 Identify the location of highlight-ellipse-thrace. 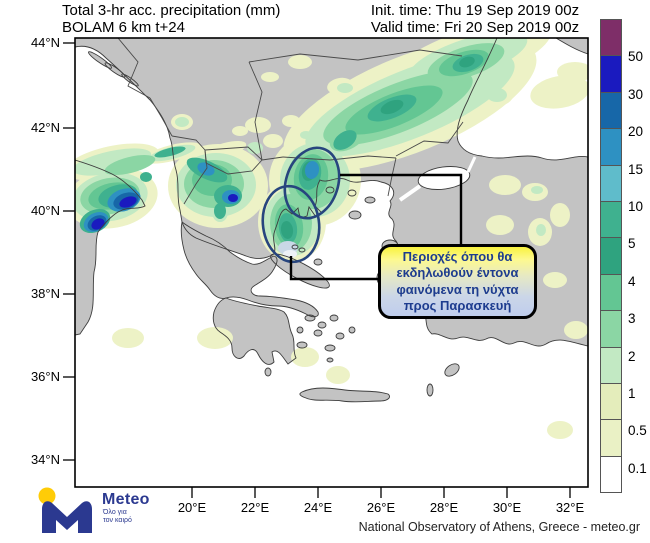
(312, 183).